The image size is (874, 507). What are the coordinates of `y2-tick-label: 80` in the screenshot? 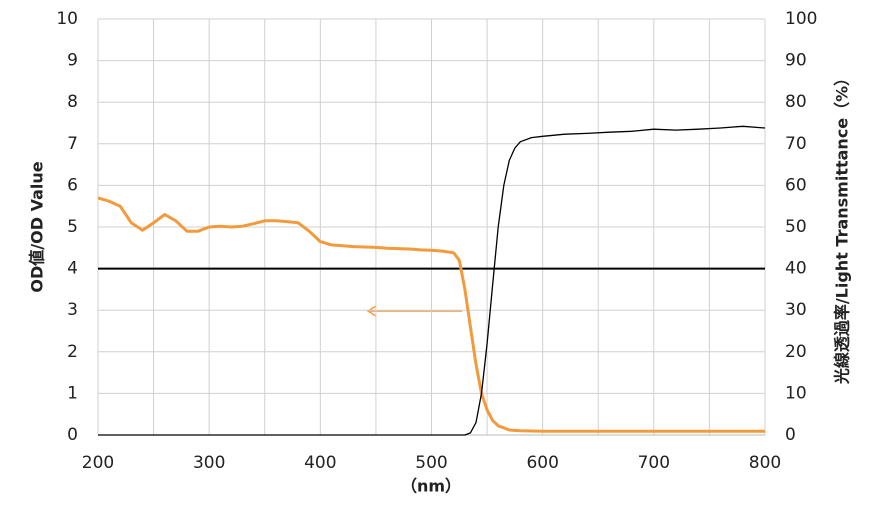 It's located at (796, 102).